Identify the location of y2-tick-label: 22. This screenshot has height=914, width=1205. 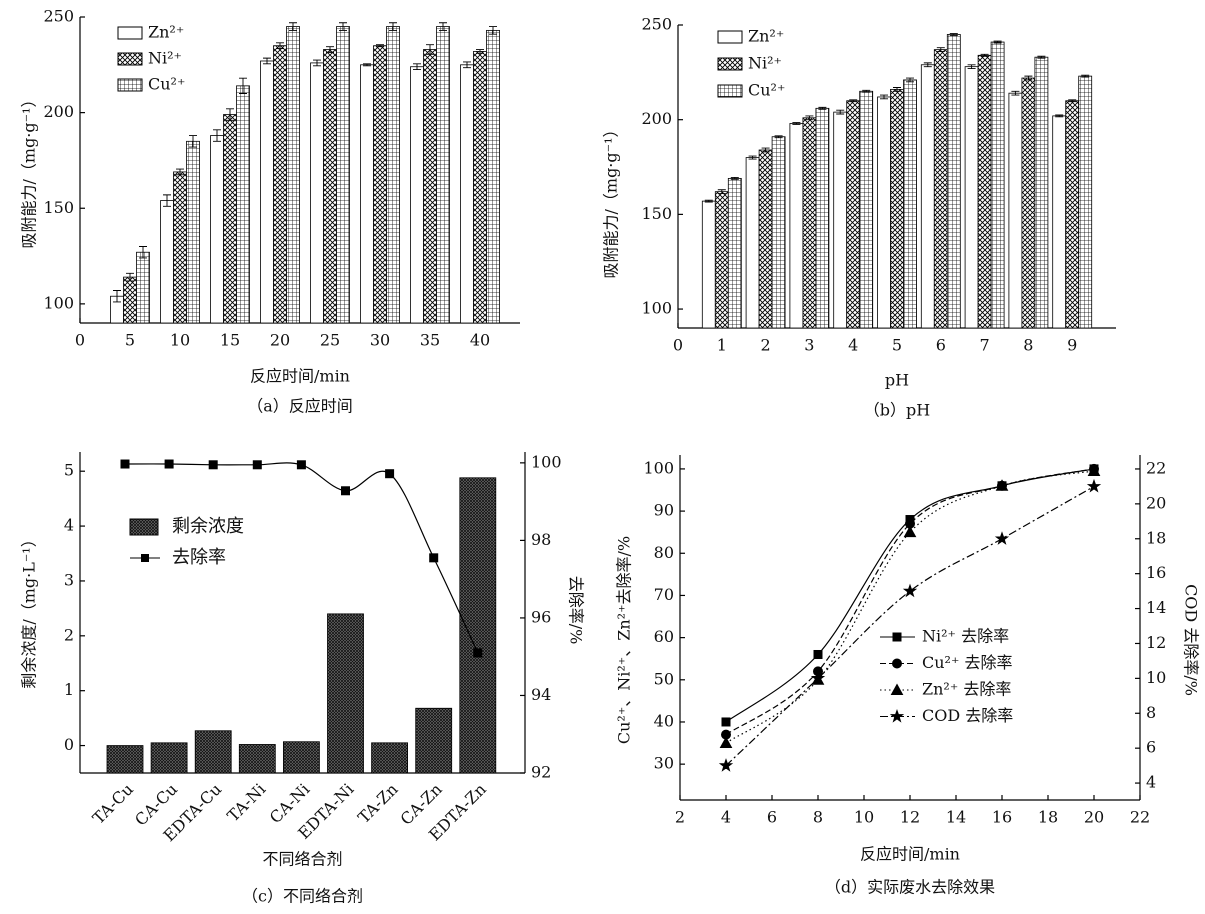
(1156, 467).